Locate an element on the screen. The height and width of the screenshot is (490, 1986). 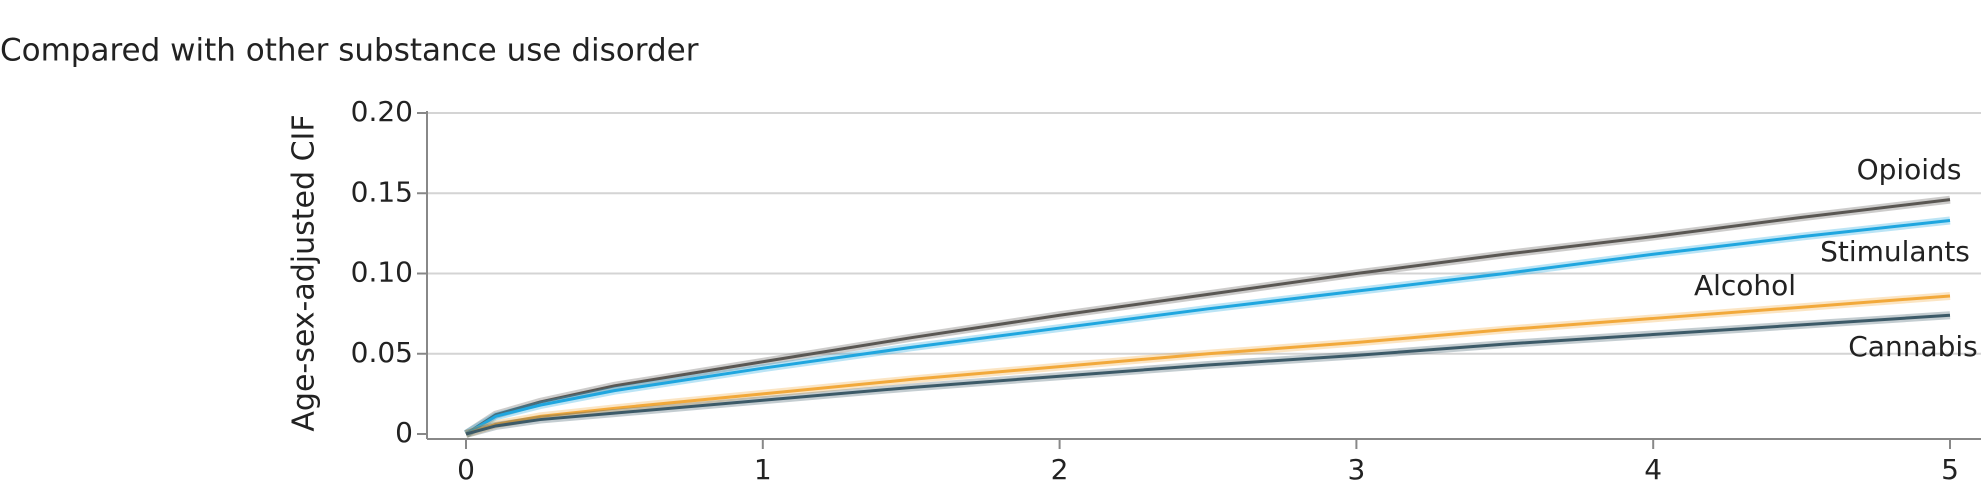
x-tick-label: 2 is located at coordinates (1060, 469).